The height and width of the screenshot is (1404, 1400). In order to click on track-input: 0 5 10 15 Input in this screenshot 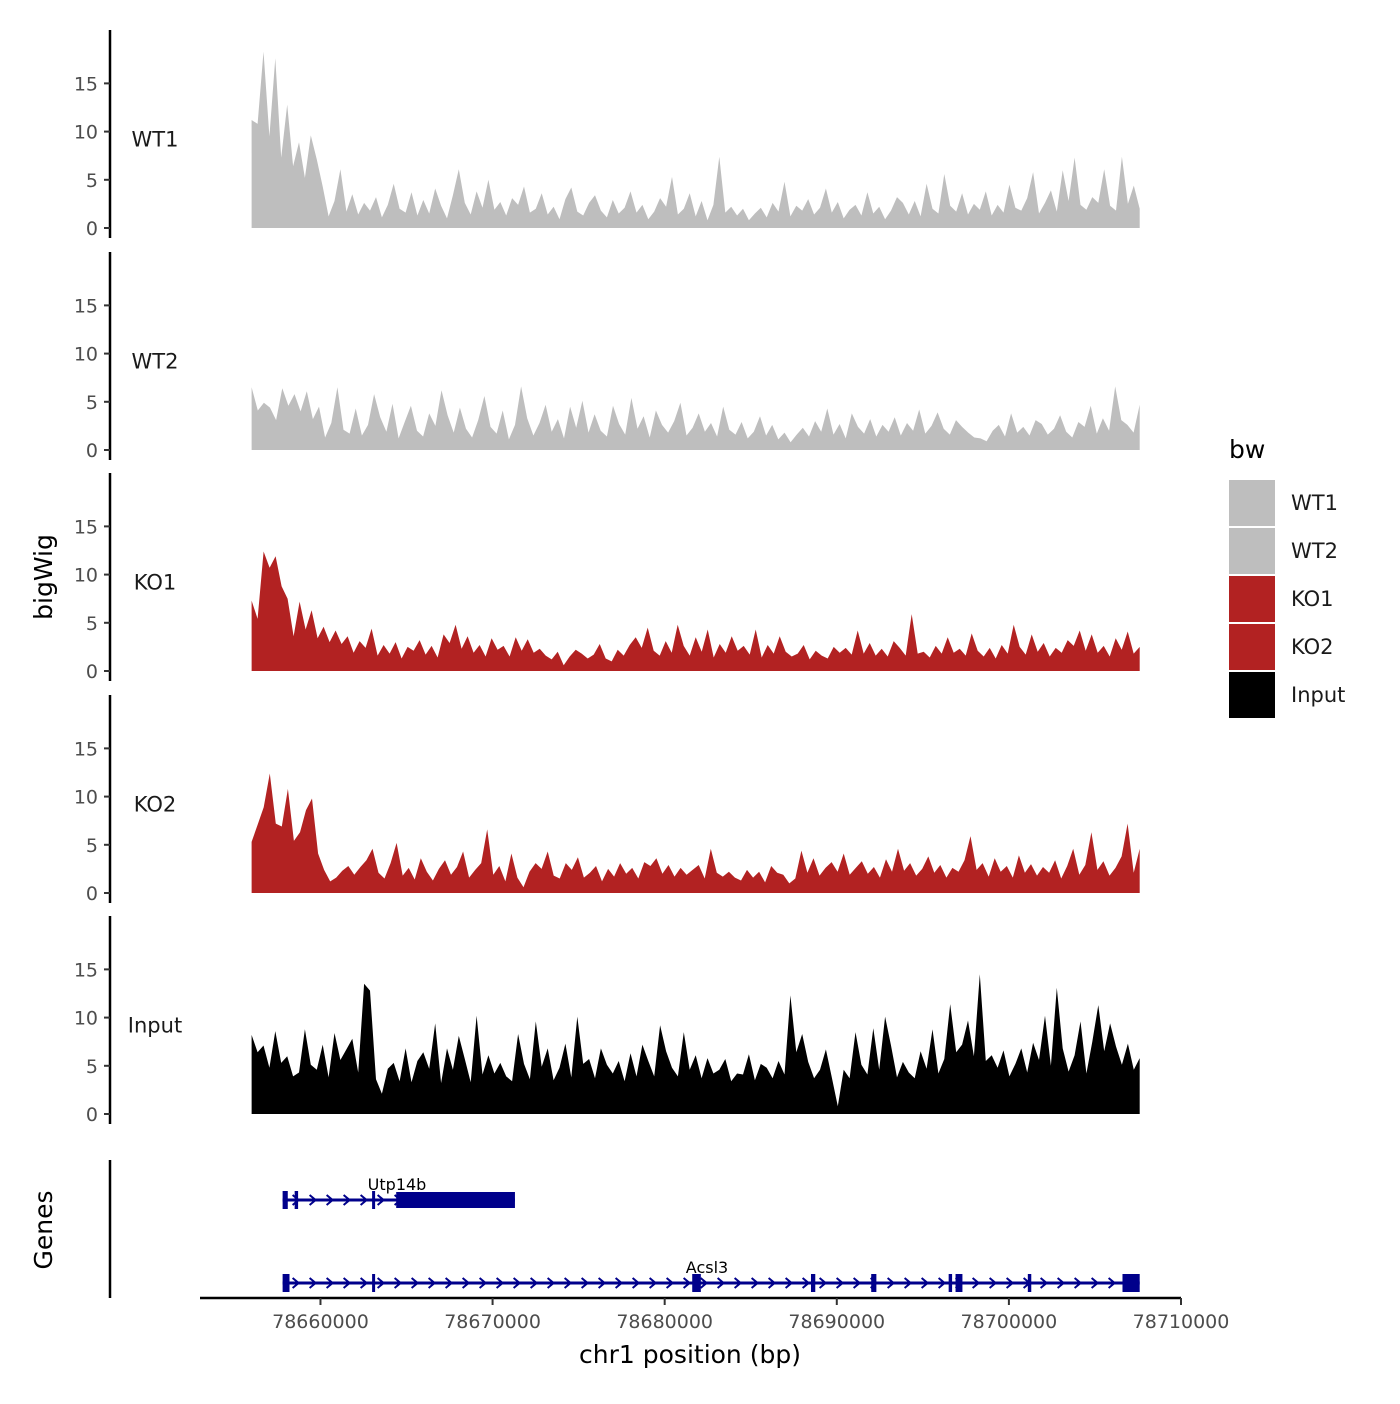, I will do `click(607, 1021)`.